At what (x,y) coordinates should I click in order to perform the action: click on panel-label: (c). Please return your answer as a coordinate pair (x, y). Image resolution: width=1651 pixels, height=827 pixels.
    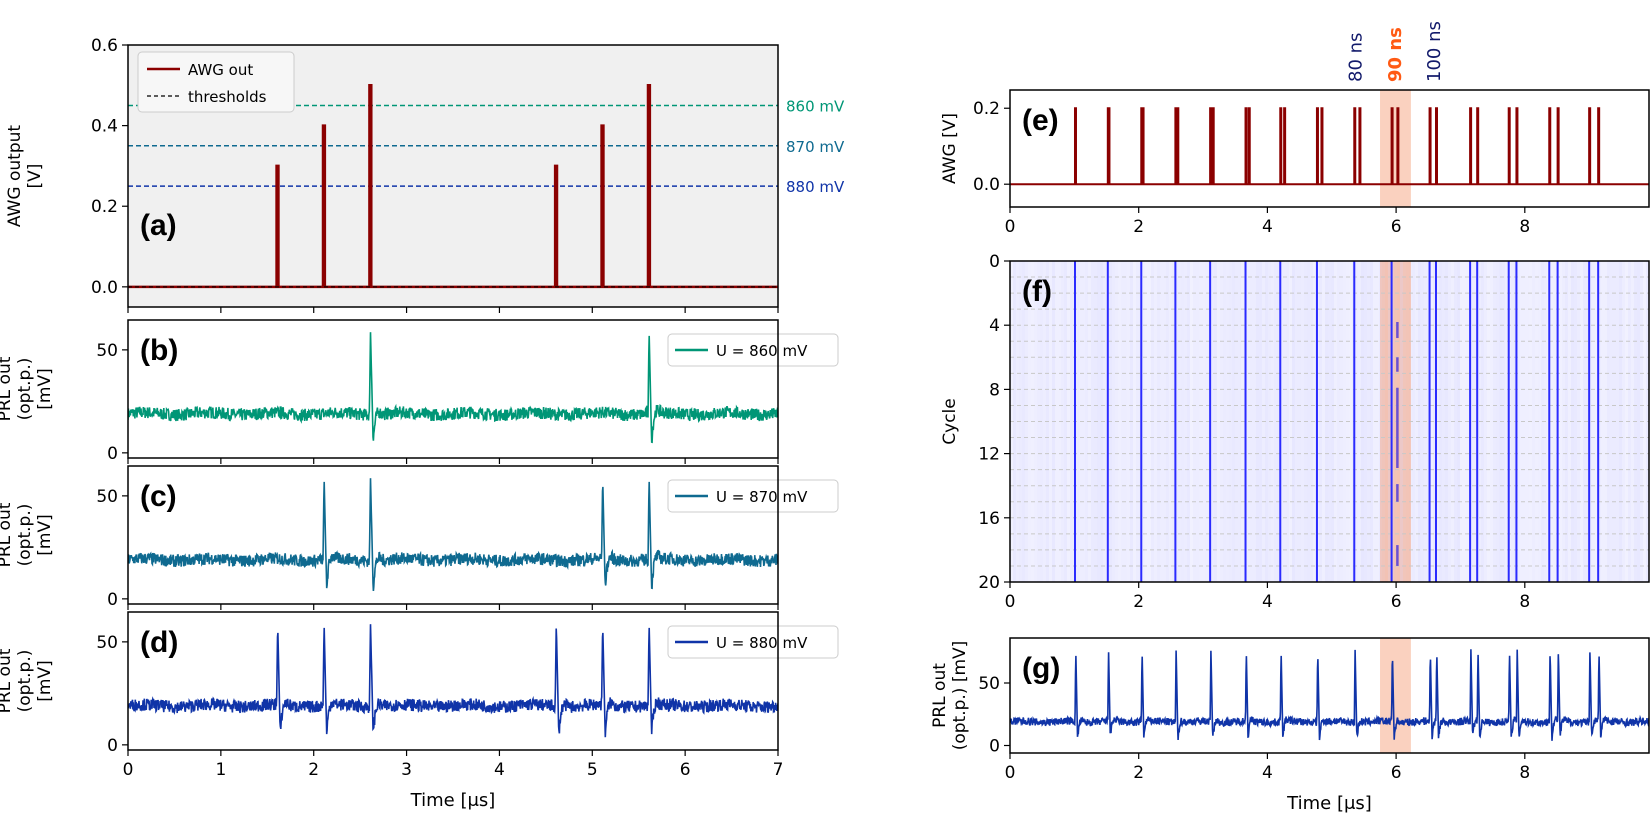
    Looking at the image, I should click on (158, 496).